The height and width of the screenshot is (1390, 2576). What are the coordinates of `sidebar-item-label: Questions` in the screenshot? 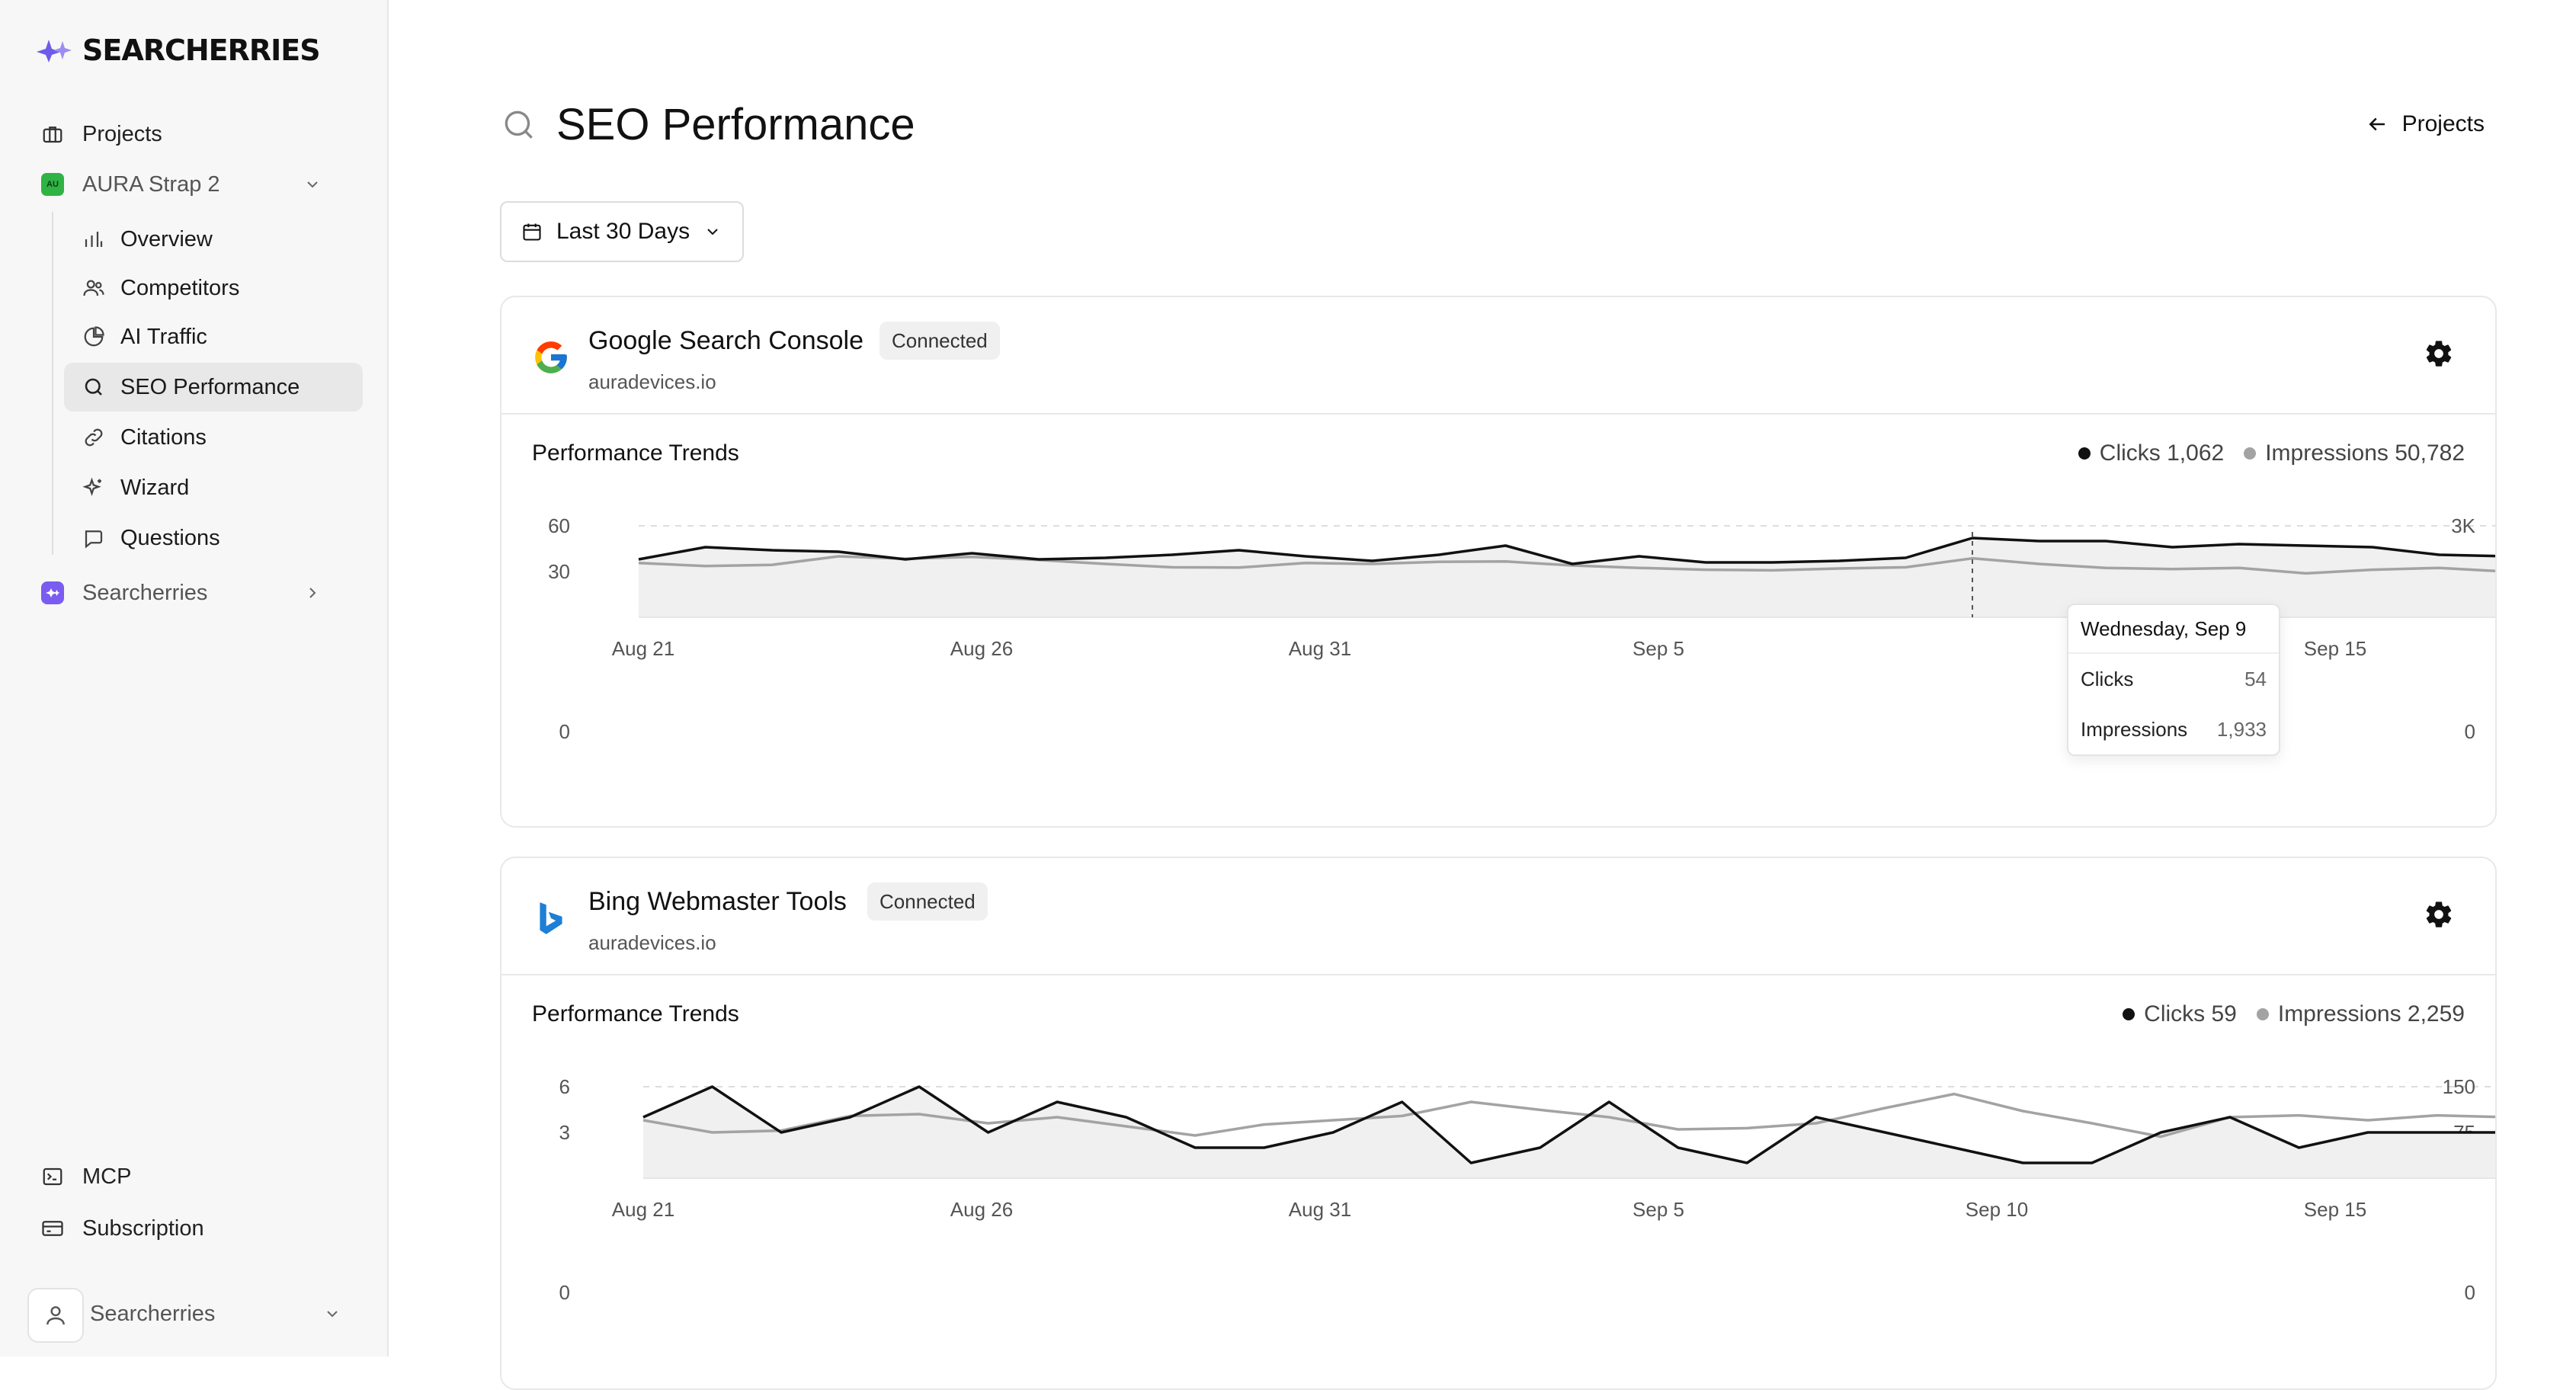 It's located at (170, 537).